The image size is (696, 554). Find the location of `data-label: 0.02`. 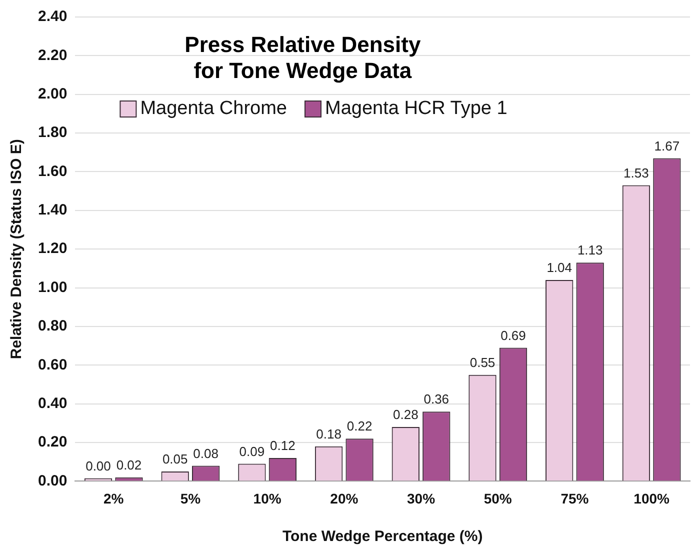

data-label: 0.02 is located at coordinates (129, 464).